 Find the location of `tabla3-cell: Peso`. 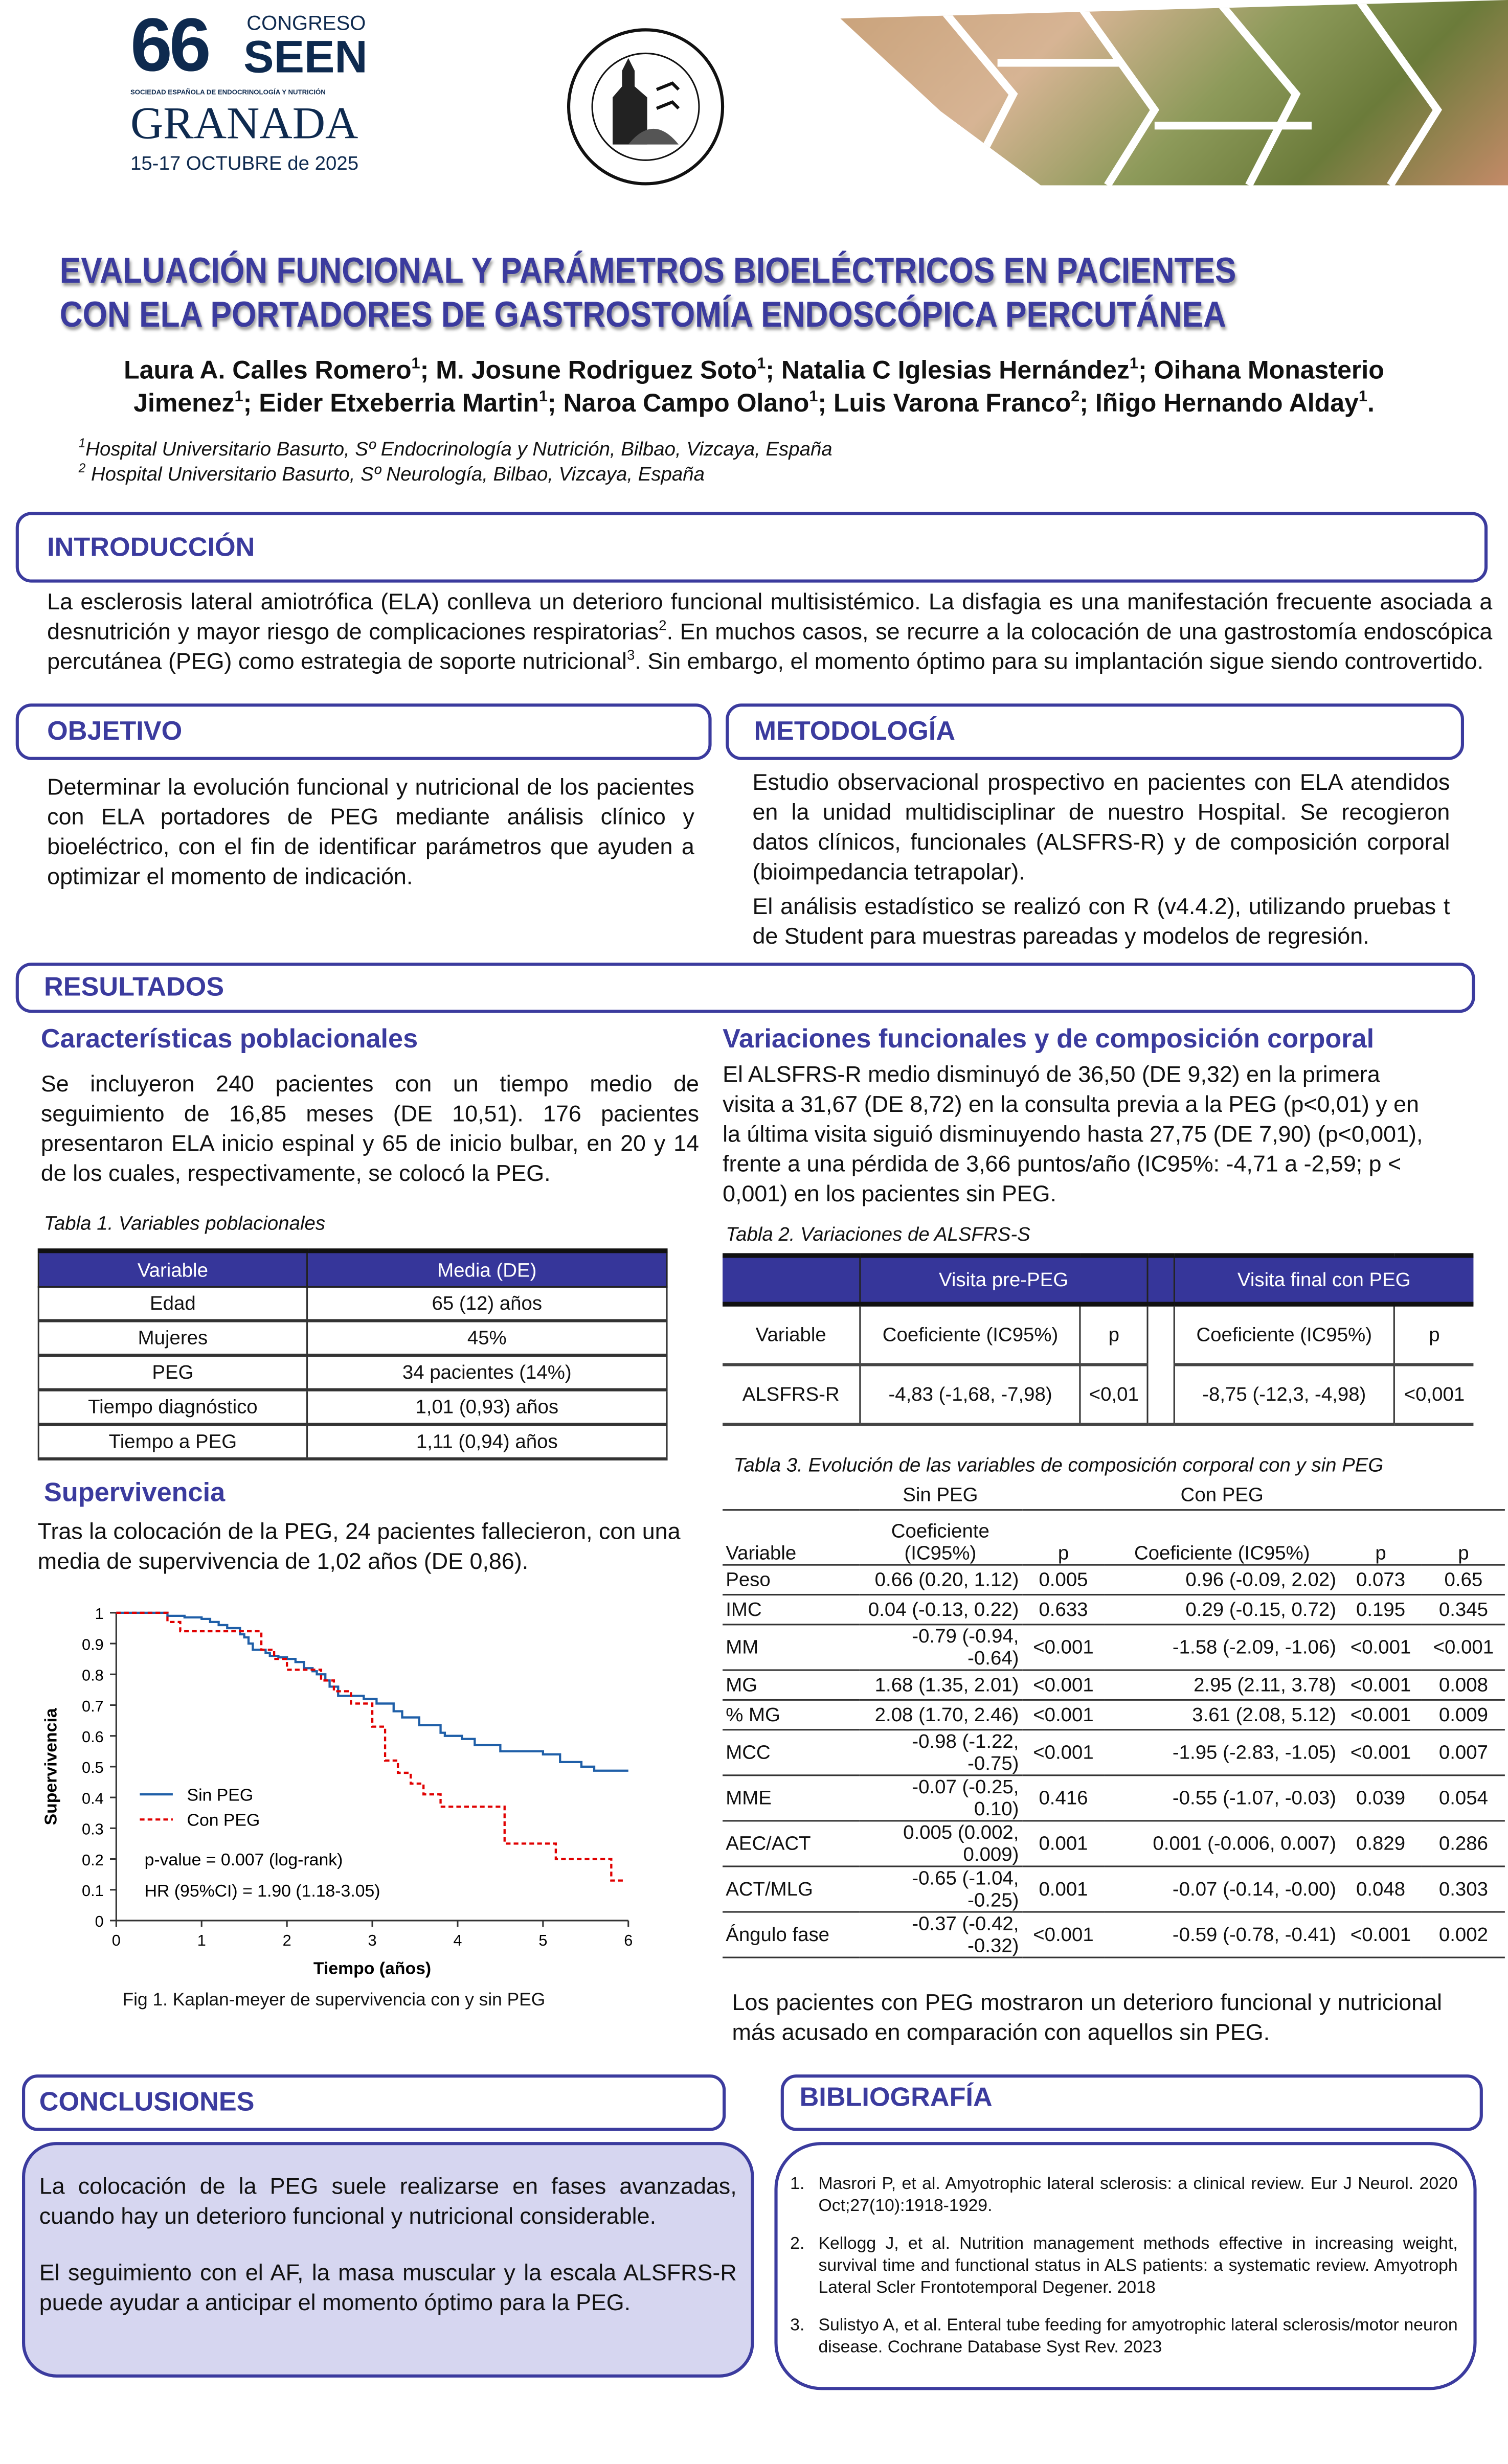

tabla3-cell: Peso is located at coordinates (791, 1580).